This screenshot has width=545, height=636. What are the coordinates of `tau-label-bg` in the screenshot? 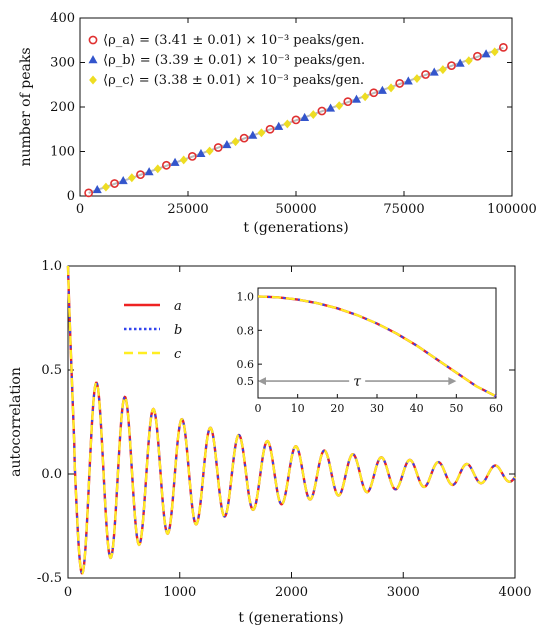 It's located at (357, 380).